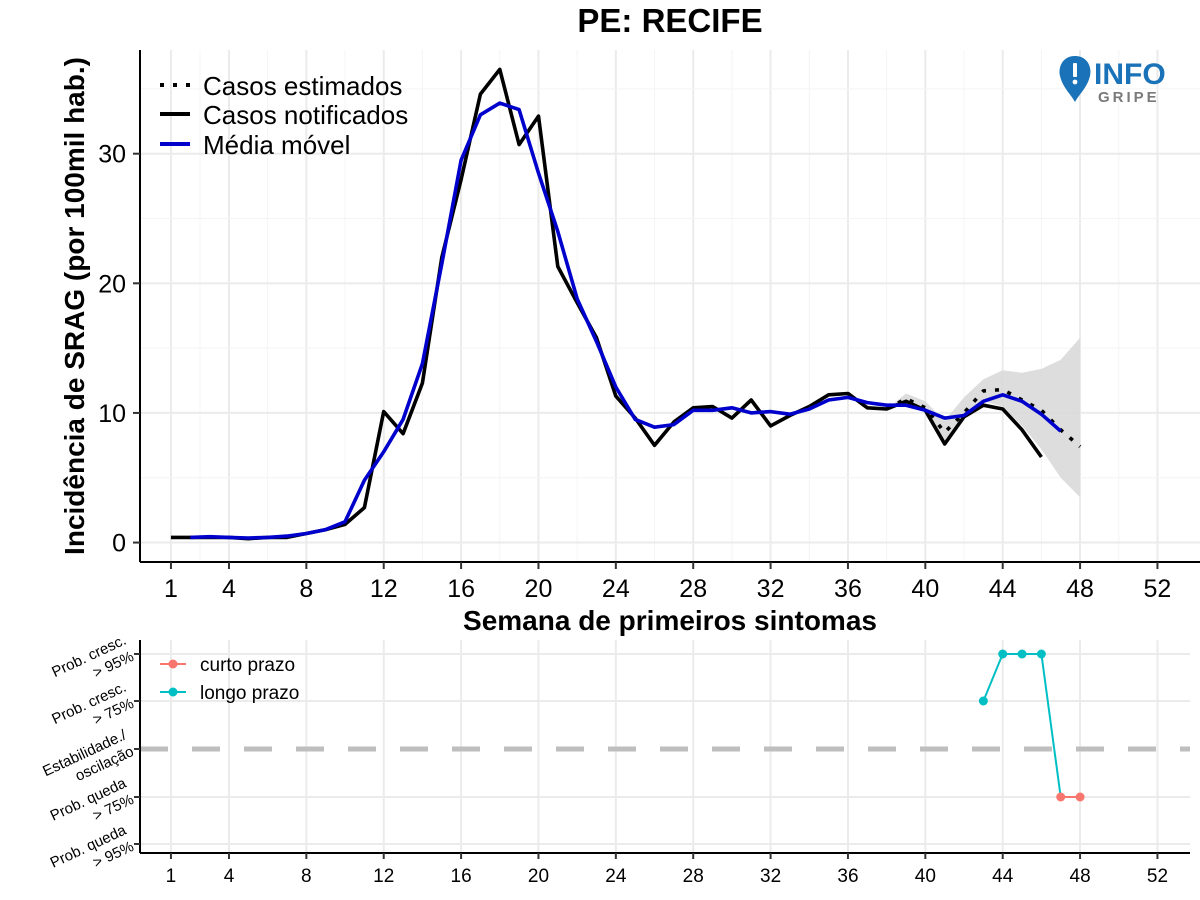 This screenshot has width=1200, height=900. Describe the element at coordinates (847, 876) in the screenshot. I see `trend-x-tick-label: 36` at that location.